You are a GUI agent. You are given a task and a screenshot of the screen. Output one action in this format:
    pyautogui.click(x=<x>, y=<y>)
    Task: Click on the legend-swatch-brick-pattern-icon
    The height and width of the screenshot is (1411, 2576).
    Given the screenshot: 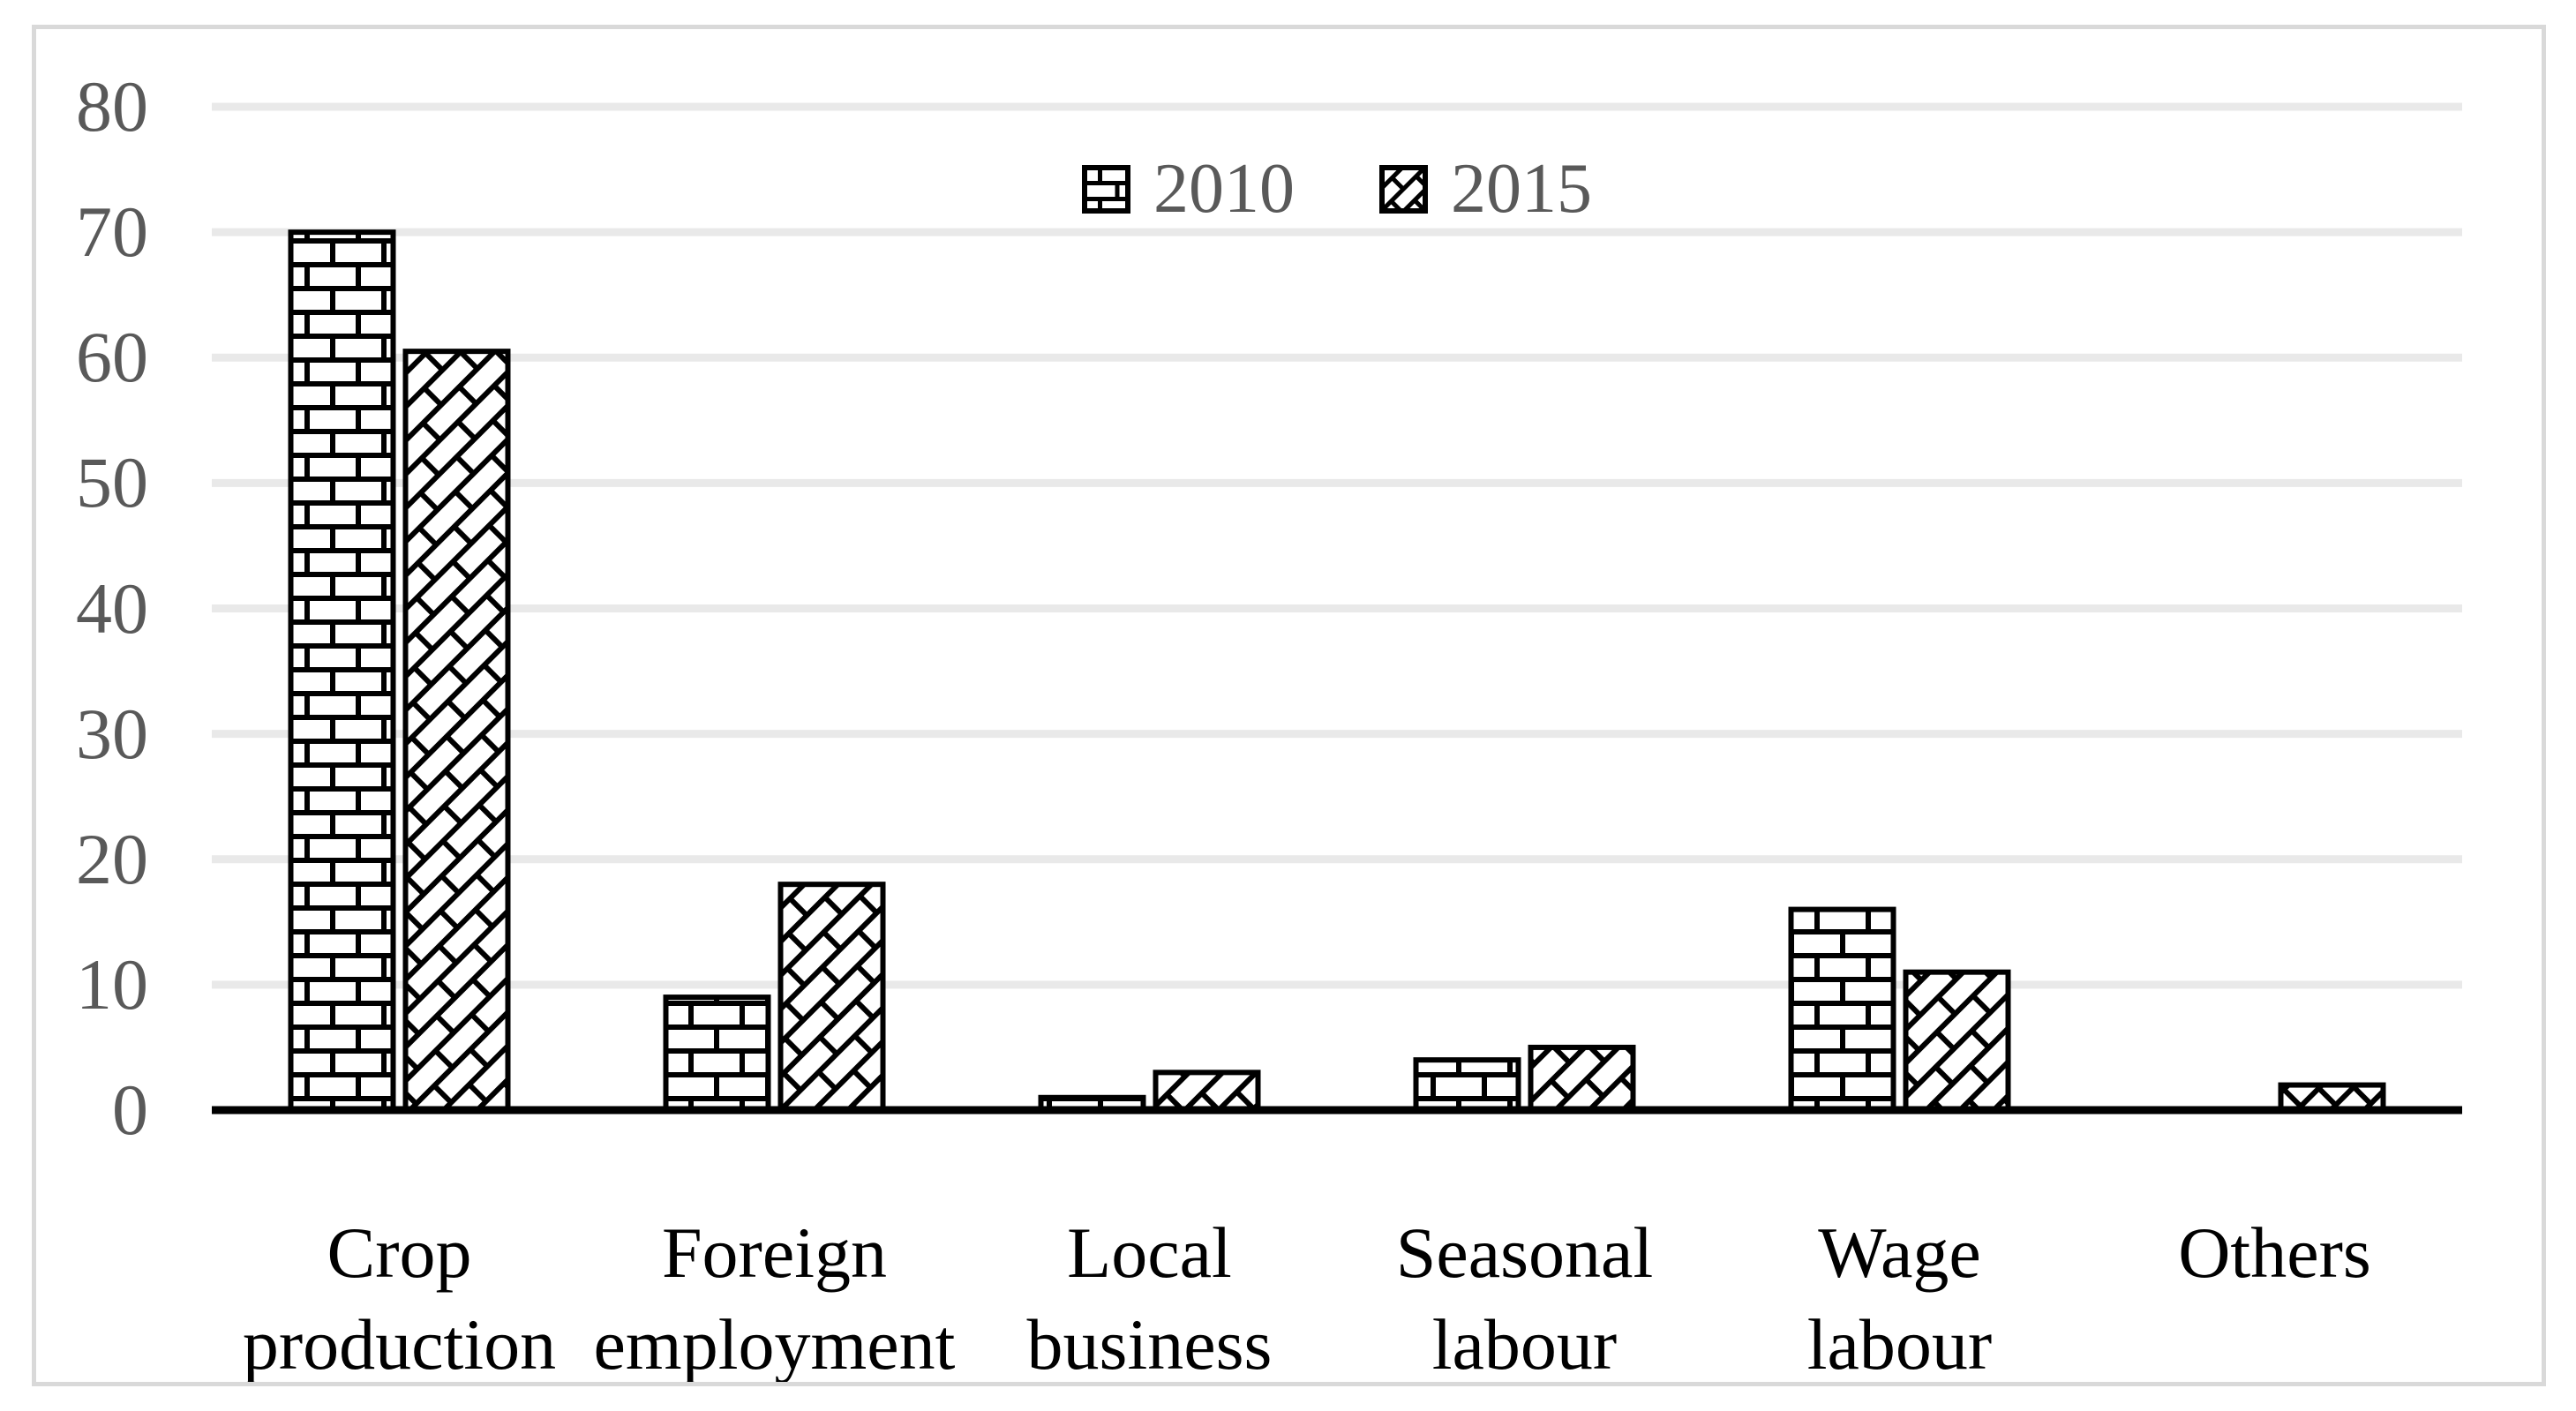 What is the action you would take?
    pyautogui.click(x=1106, y=189)
    